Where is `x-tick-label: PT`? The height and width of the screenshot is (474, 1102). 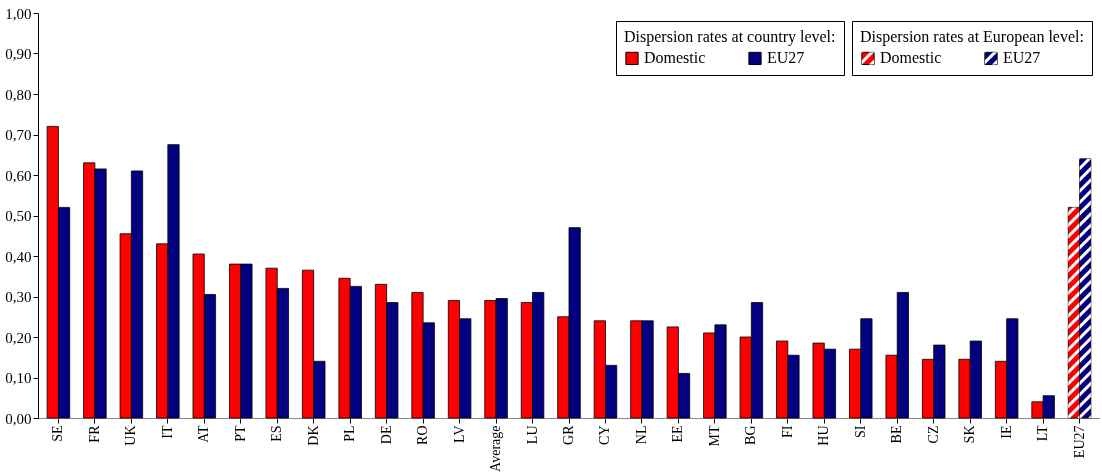
x-tick-label: PT is located at coordinates (240, 433).